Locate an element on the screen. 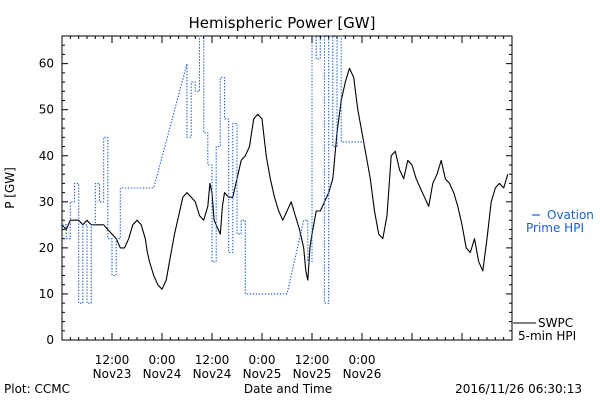  x-tick-date-label: Nov26 is located at coordinates (362, 374).